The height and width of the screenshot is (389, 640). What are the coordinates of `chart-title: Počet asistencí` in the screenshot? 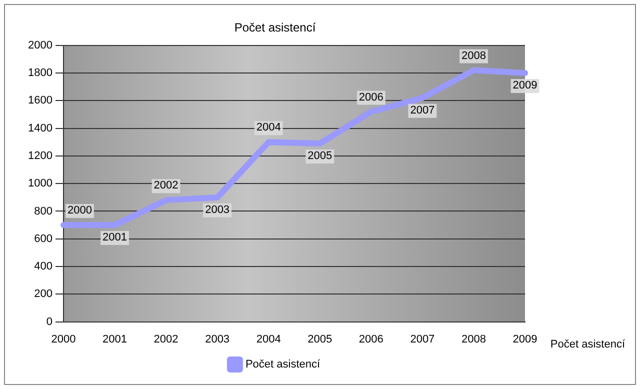 It's located at (275, 27).